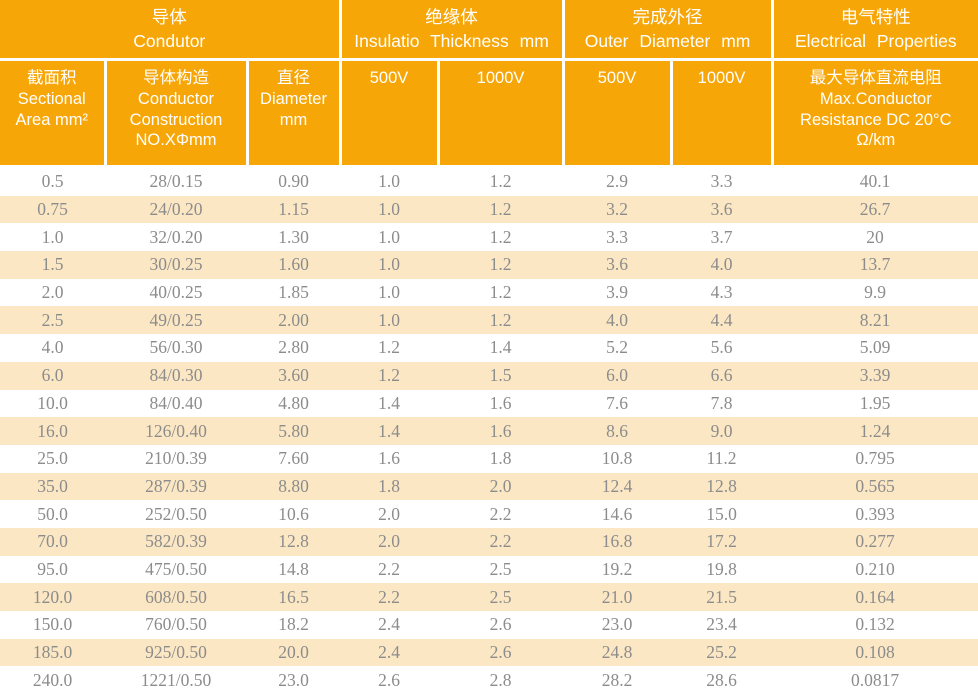 This screenshot has width=978, height=694. Describe the element at coordinates (489, 237) in the screenshot. I see `table-row: 1.0 32/0.20 1.30 1.0 1.2 3.3 3.7 20` at that location.